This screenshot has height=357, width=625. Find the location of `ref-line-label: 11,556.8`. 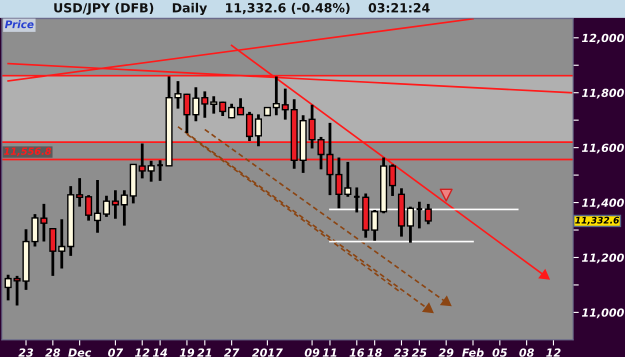

ref-line-label: 11,556.8 is located at coordinates (28, 152).